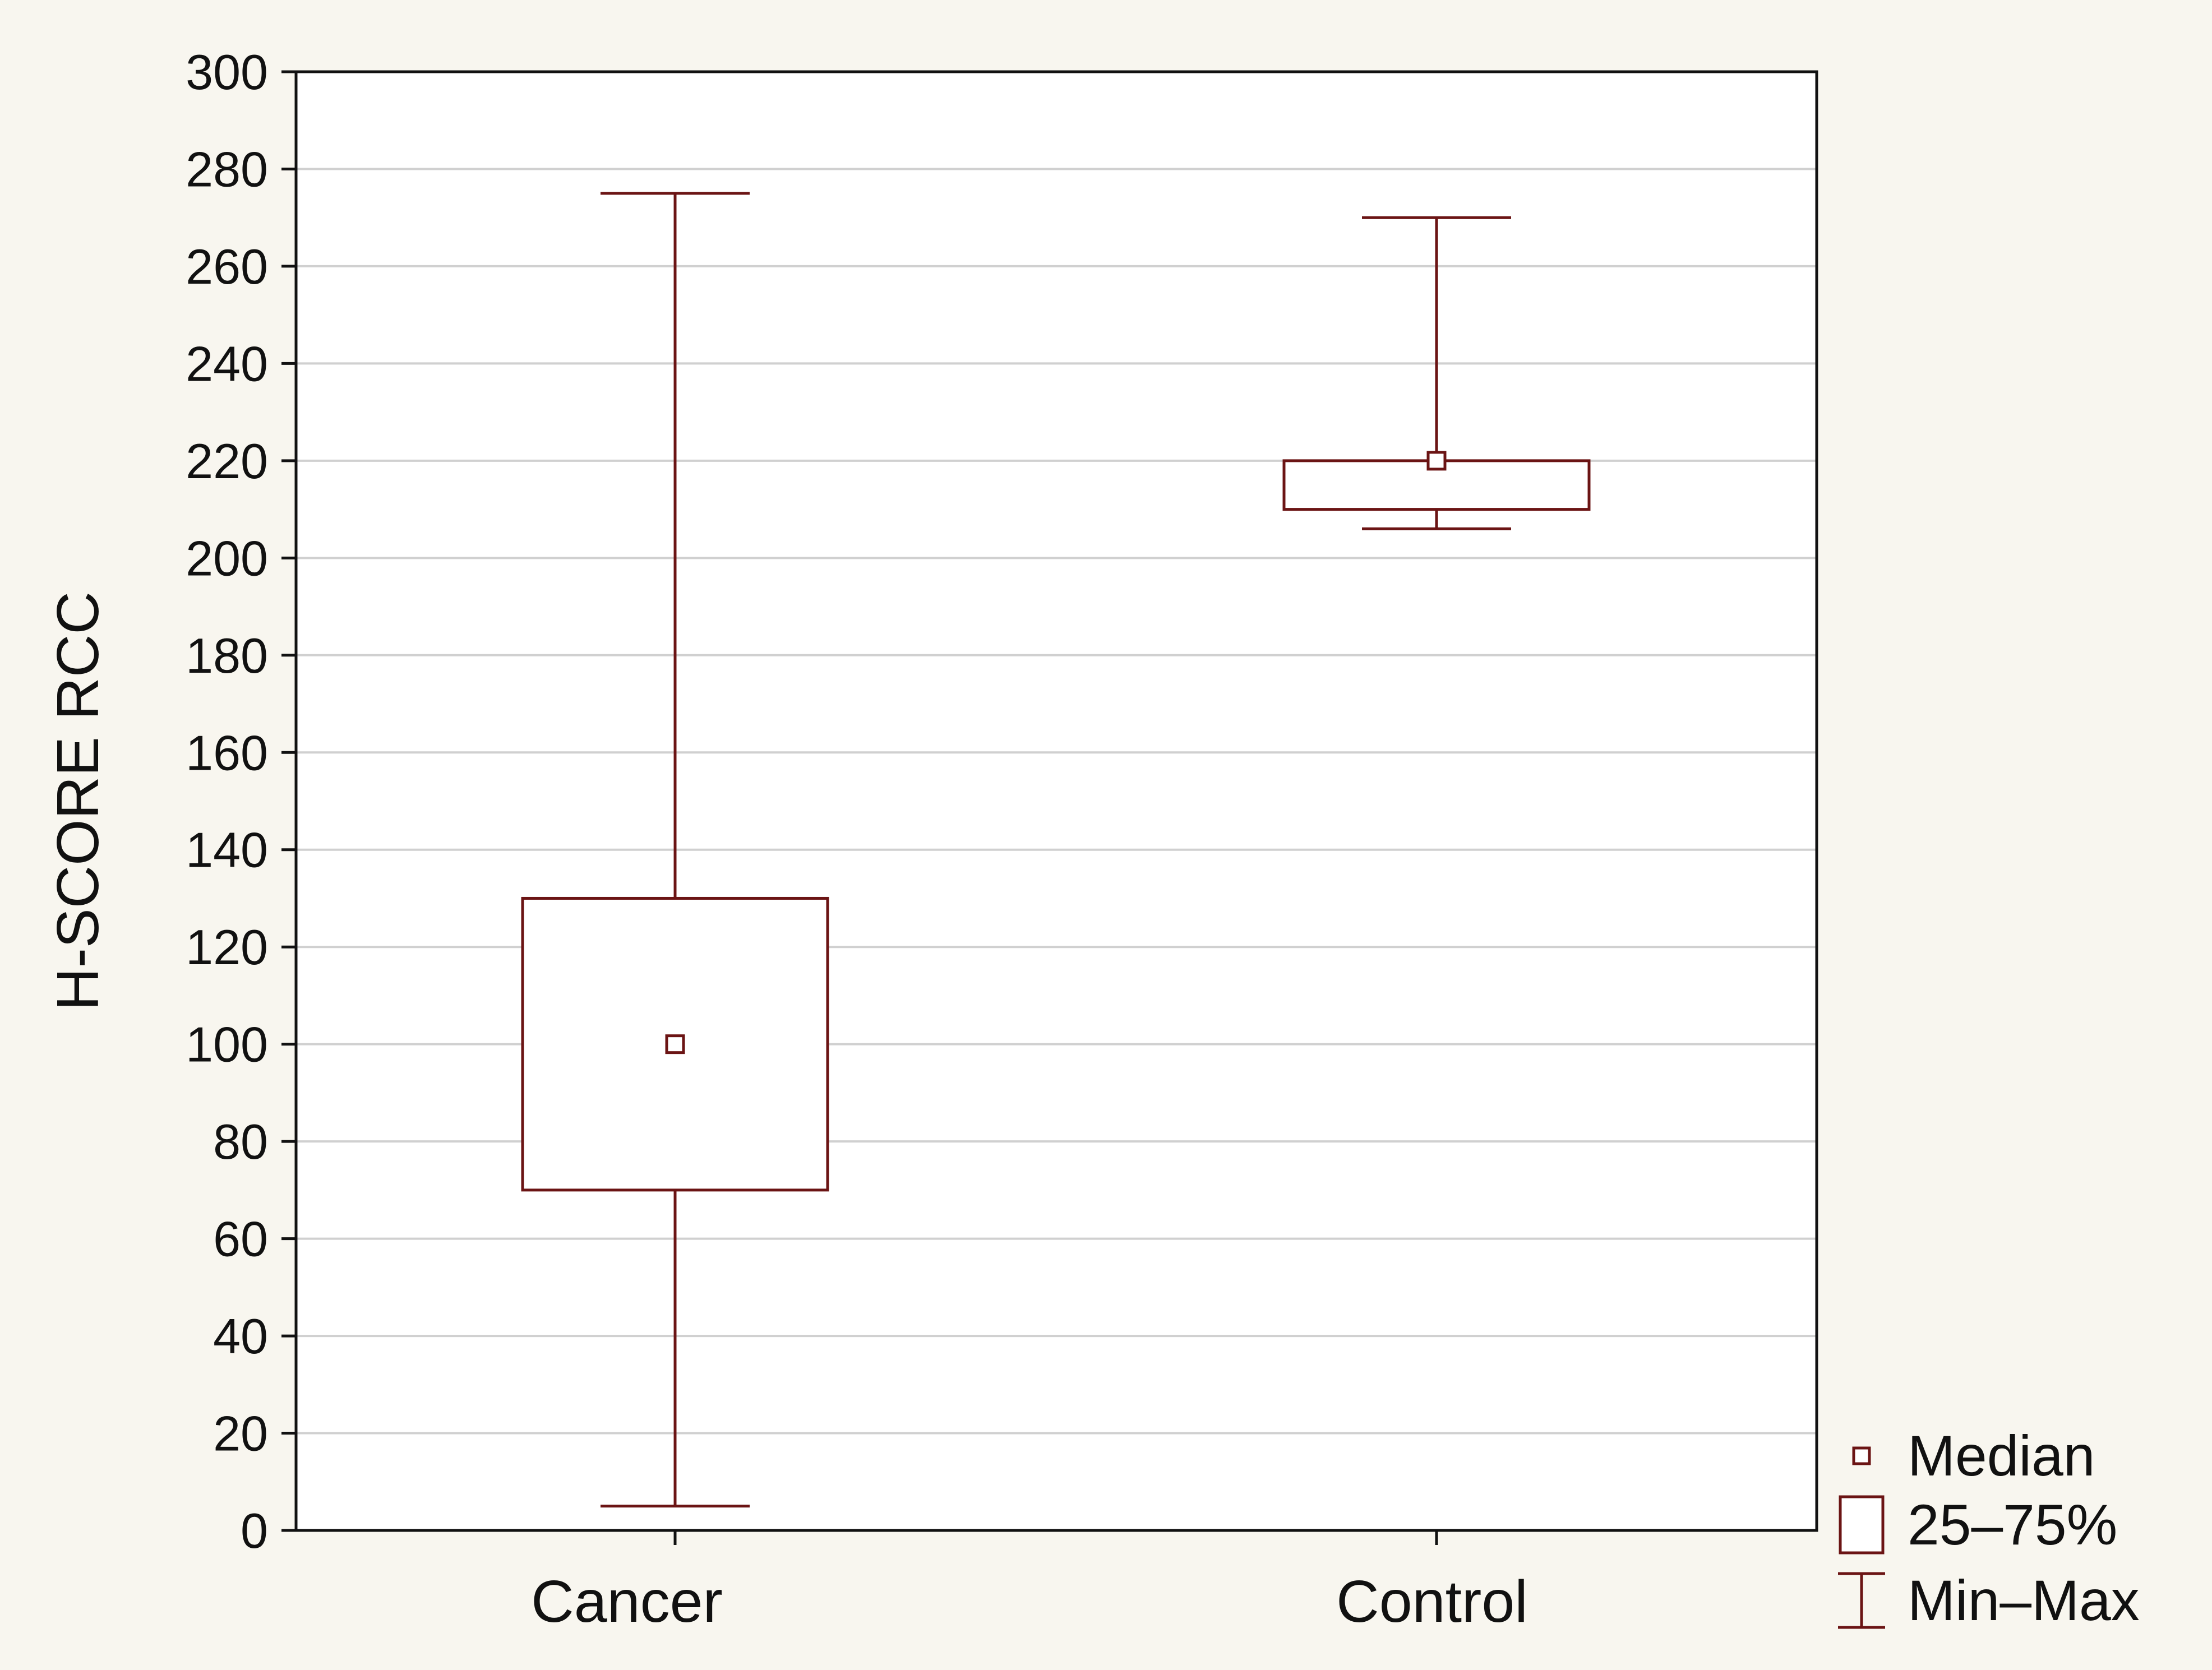 Image resolution: width=2212 pixels, height=1670 pixels. Describe the element at coordinates (227, 169) in the screenshot. I see `y-tick-label: 280` at that location.